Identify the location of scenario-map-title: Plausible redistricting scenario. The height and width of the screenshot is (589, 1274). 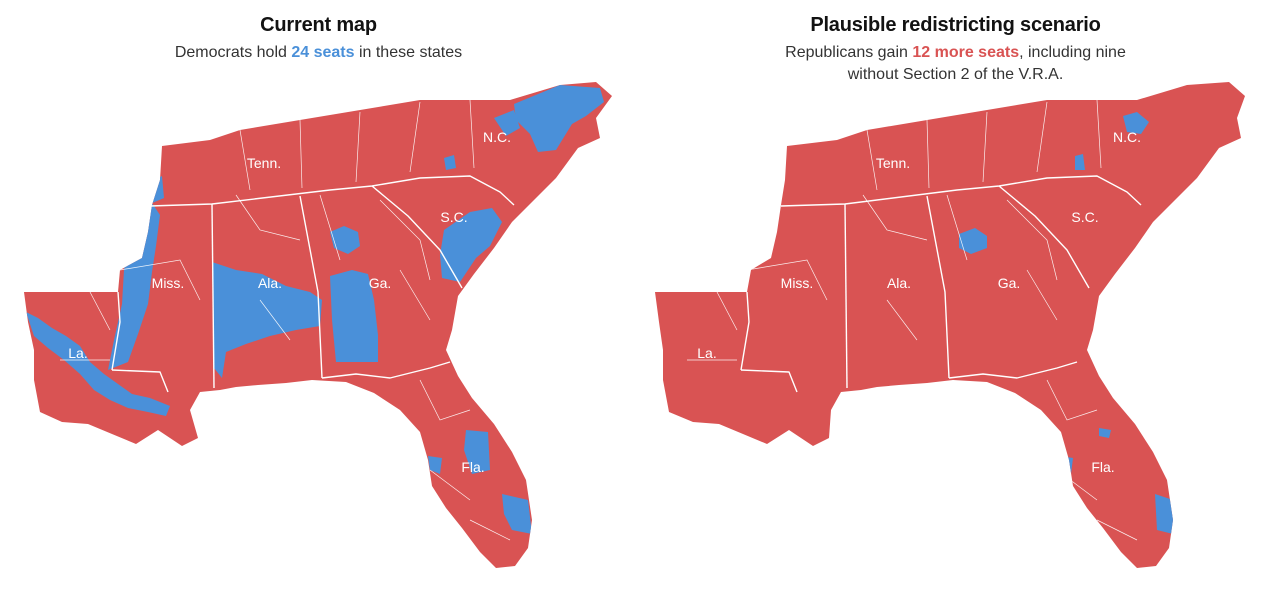
(955, 25).